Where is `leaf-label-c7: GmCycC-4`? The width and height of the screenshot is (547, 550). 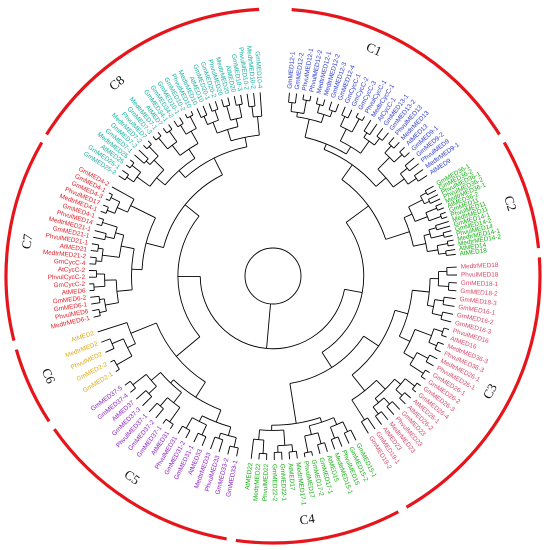
leaf-label-c7: GmCycC-4 is located at coordinates (70, 262).